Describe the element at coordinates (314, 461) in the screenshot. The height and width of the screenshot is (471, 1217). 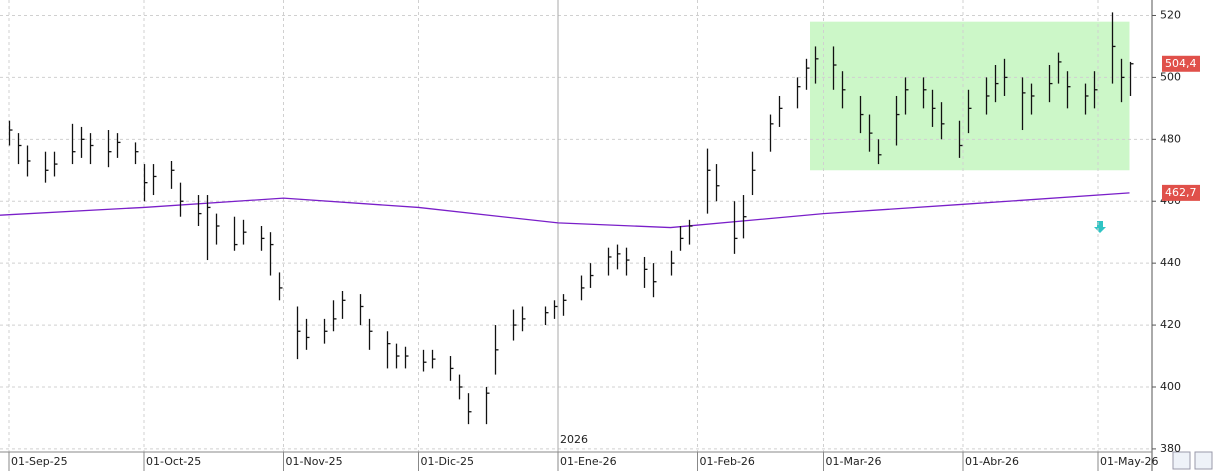
I see `x-tick-label: 01-Nov-25` at that location.